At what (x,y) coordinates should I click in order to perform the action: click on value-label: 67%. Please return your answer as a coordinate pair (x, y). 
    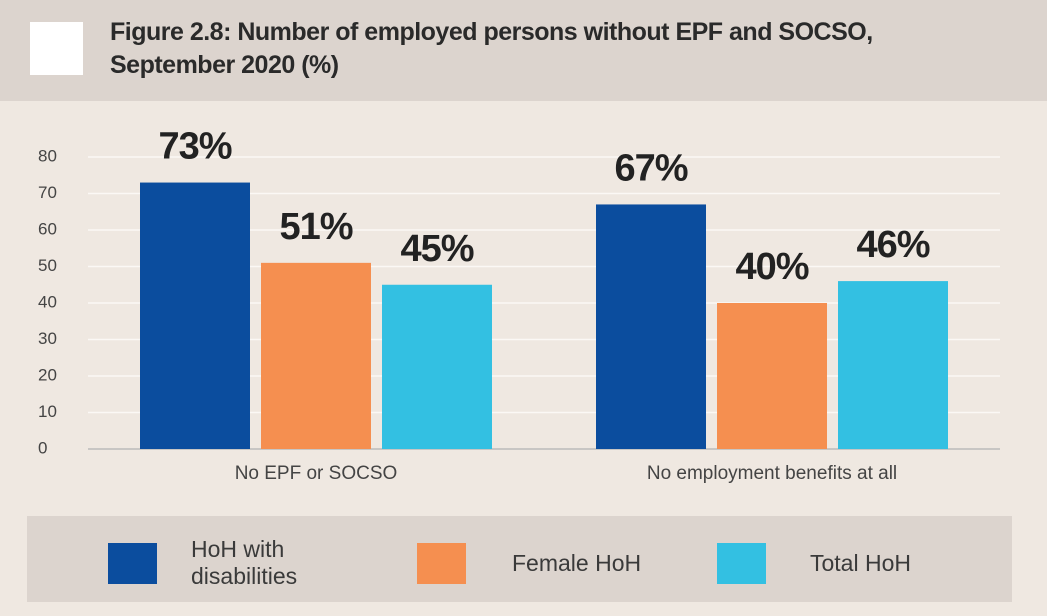
    Looking at the image, I should click on (650, 168).